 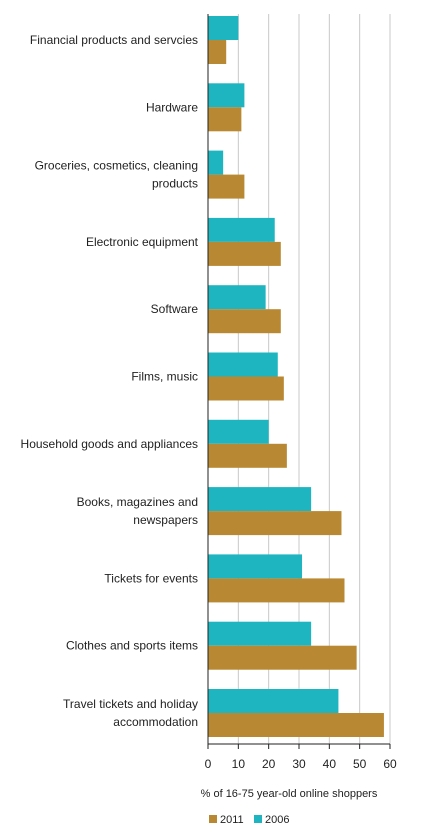 I want to click on category-label-4: Electronic equipment, so click(x=142, y=242).